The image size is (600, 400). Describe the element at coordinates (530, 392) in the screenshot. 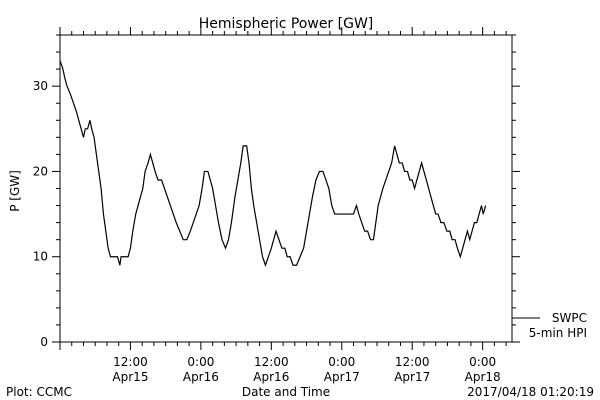

I see `footer-right: 2017/04/18 01:20:19` at that location.